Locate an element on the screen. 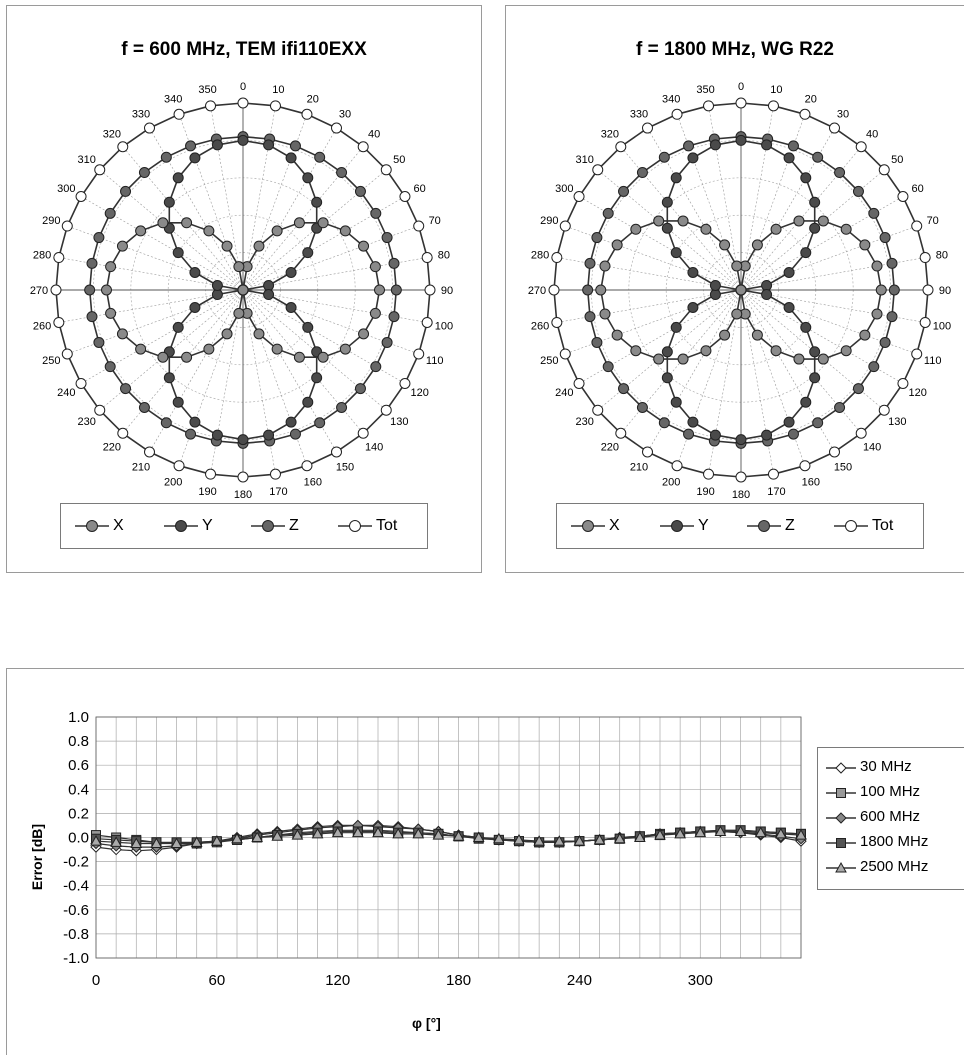 This screenshot has width=964, height=1056. polar-angle-tick-label: 50 is located at coordinates (897, 160).